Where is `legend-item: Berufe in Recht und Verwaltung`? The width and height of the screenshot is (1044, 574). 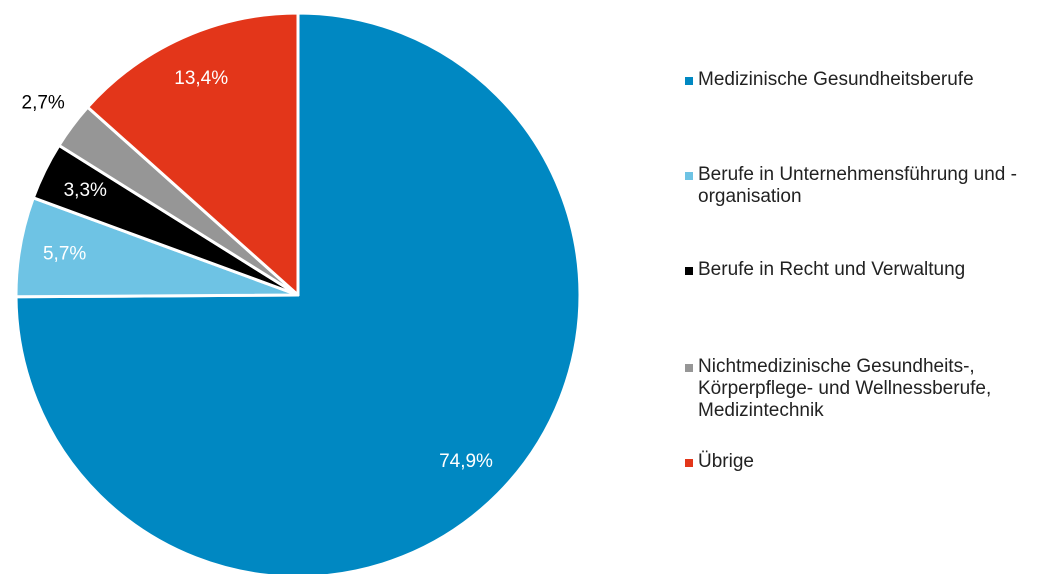 legend-item: Berufe in Recht und Verwaltung is located at coordinates (861, 270).